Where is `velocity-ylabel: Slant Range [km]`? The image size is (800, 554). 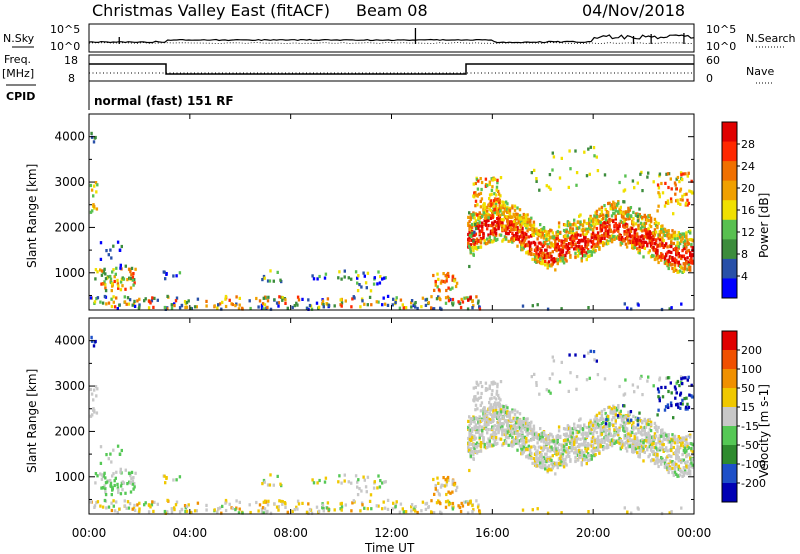 velocity-ylabel: Slant Range [km] is located at coordinates (32, 421).